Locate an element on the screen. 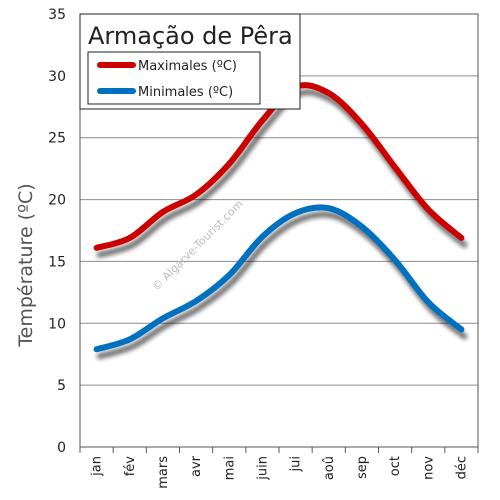 This screenshot has width=500, height=500. y-tick-label: 20 is located at coordinates (57, 201).